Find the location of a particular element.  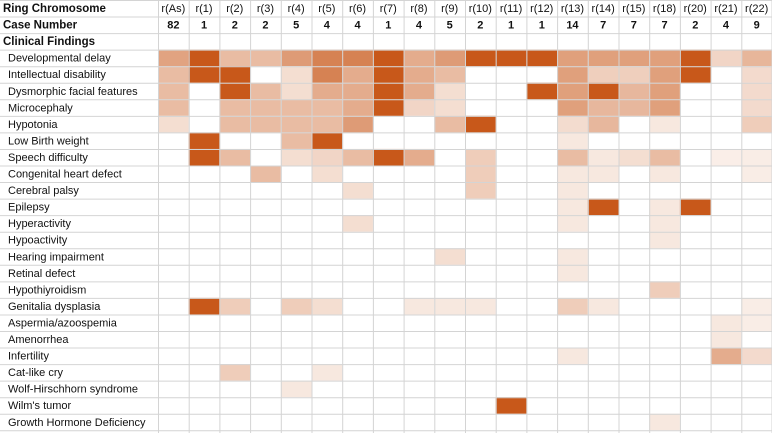

row-label: Hypotonia is located at coordinates (33, 125).